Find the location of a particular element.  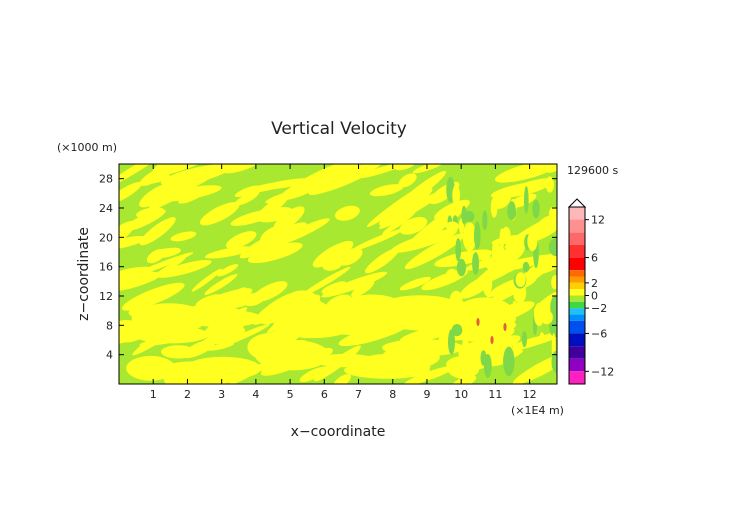

x-unit-label: (×1E4 m) is located at coordinates (537, 410).